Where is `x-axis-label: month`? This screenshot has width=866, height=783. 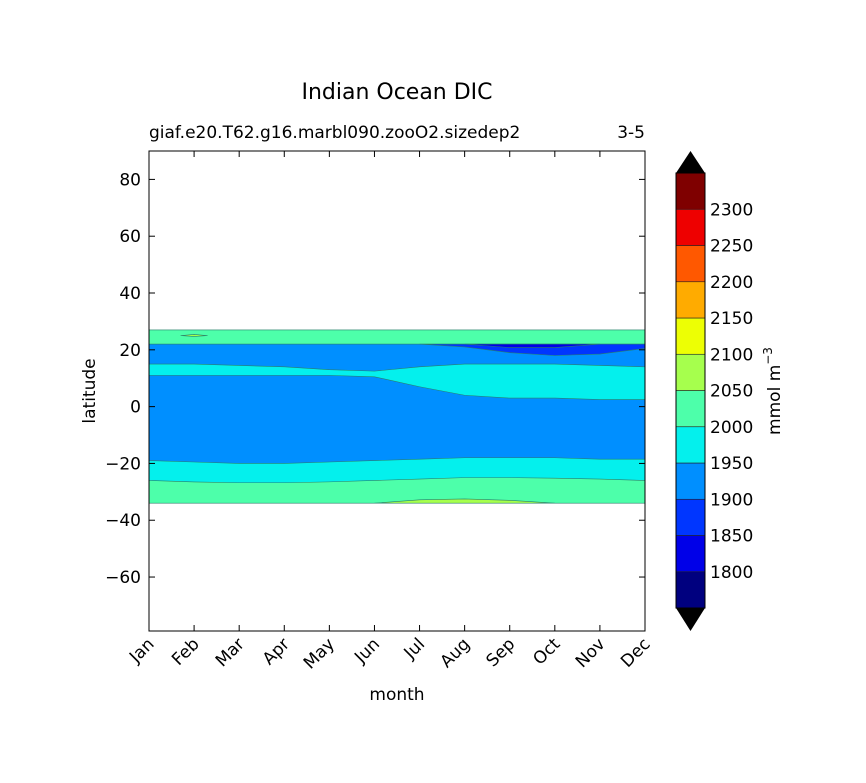
x-axis-label: month is located at coordinates (396, 695).